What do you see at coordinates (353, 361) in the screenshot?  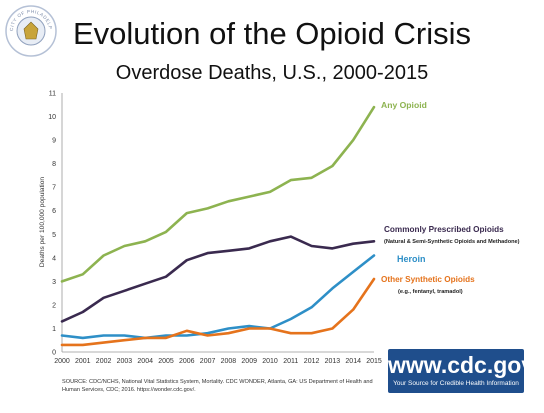 I see `x-tick-label: 2014` at bounding box center [353, 361].